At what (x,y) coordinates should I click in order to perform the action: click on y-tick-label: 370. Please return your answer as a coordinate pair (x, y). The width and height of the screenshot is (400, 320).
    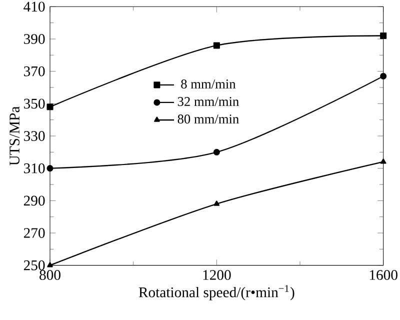
    Looking at the image, I should click on (34, 71).